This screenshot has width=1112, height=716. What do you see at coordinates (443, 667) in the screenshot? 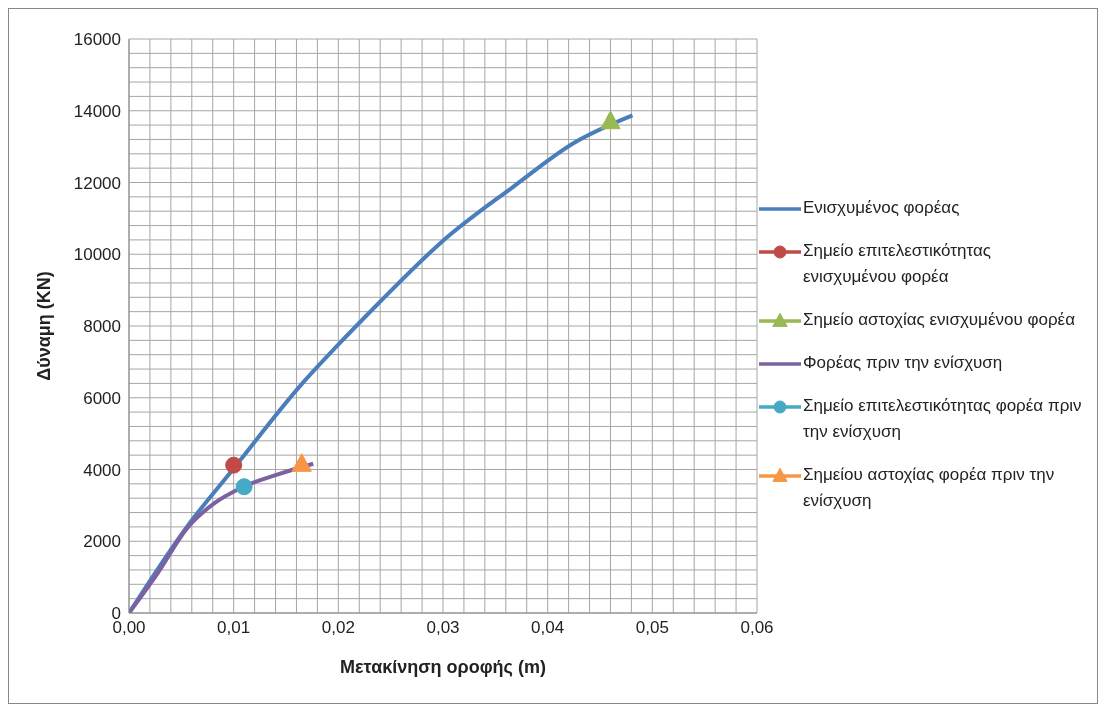
I see `x-axis-title: Μετακίνηση οροφής (m)` at bounding box center [443, 667].